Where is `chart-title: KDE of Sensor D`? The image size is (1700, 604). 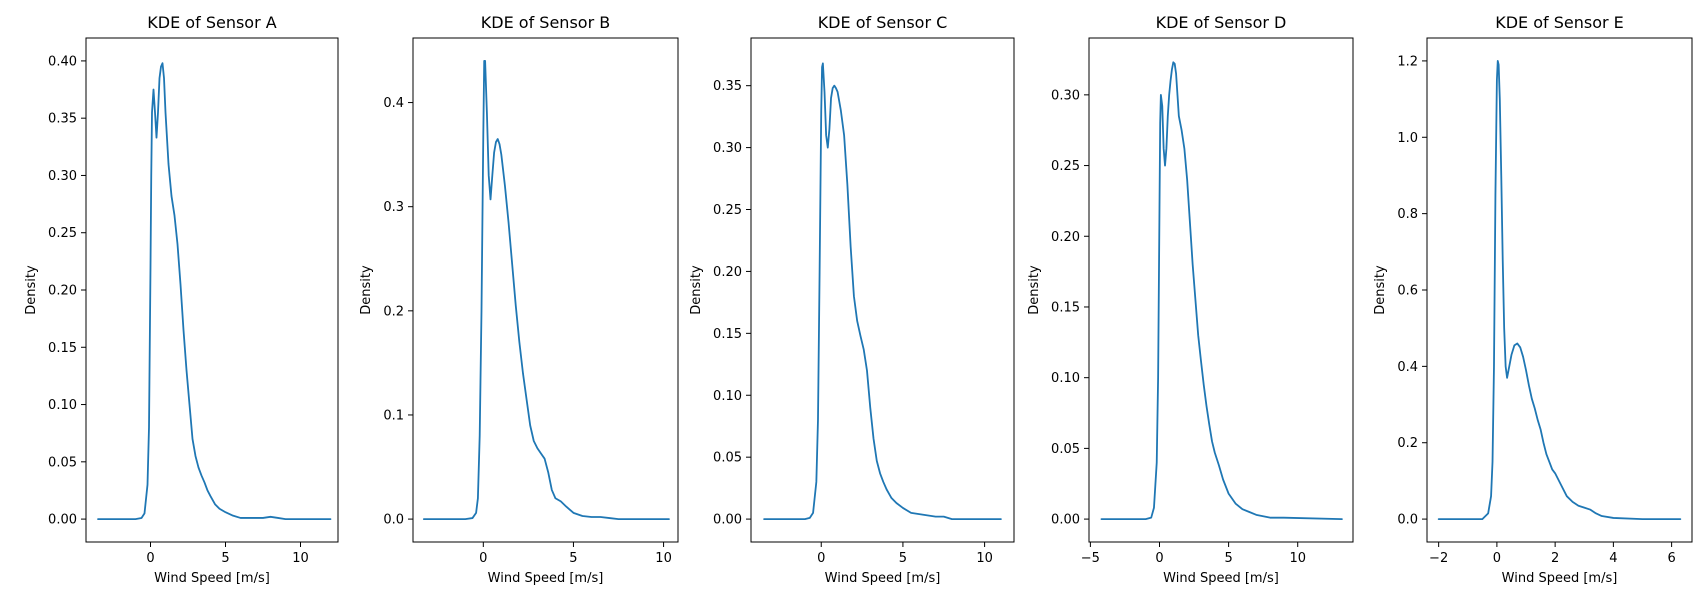
chart-title: KDE of Sensor D is located at coordinates (1221, 22).